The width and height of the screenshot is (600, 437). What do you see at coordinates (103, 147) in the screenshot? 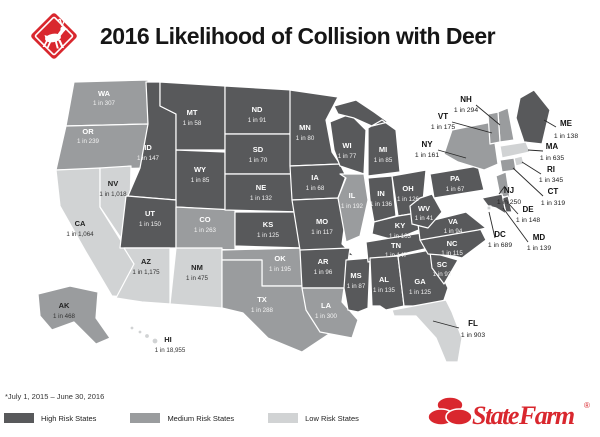
I see `state-shape-or` at bounding box center [103, 147].